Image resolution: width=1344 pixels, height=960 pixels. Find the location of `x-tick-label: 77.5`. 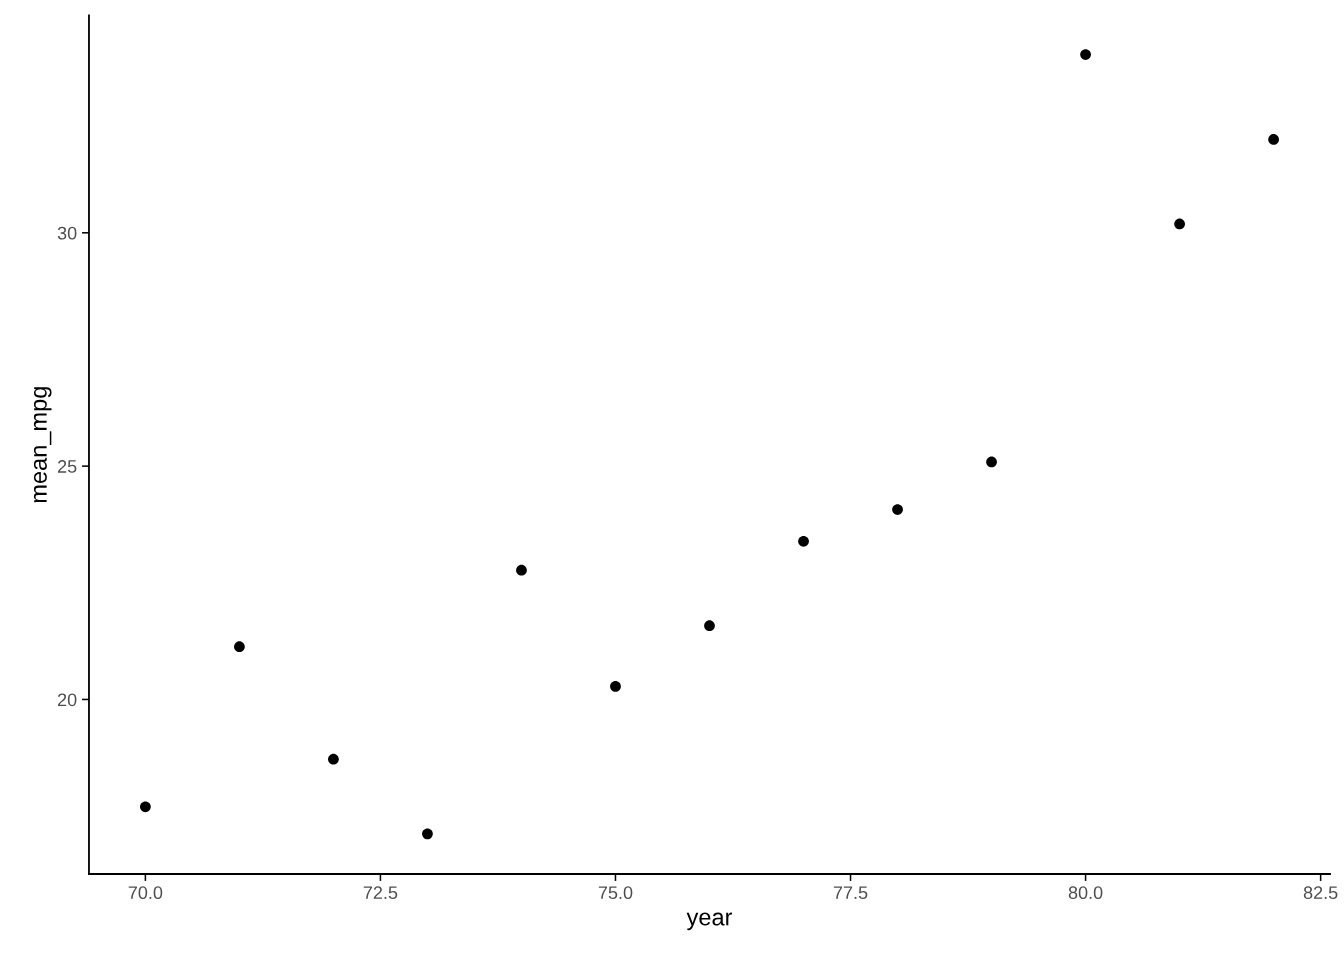

x-tick-label: 77.5 is located at coordinates (850, 893).